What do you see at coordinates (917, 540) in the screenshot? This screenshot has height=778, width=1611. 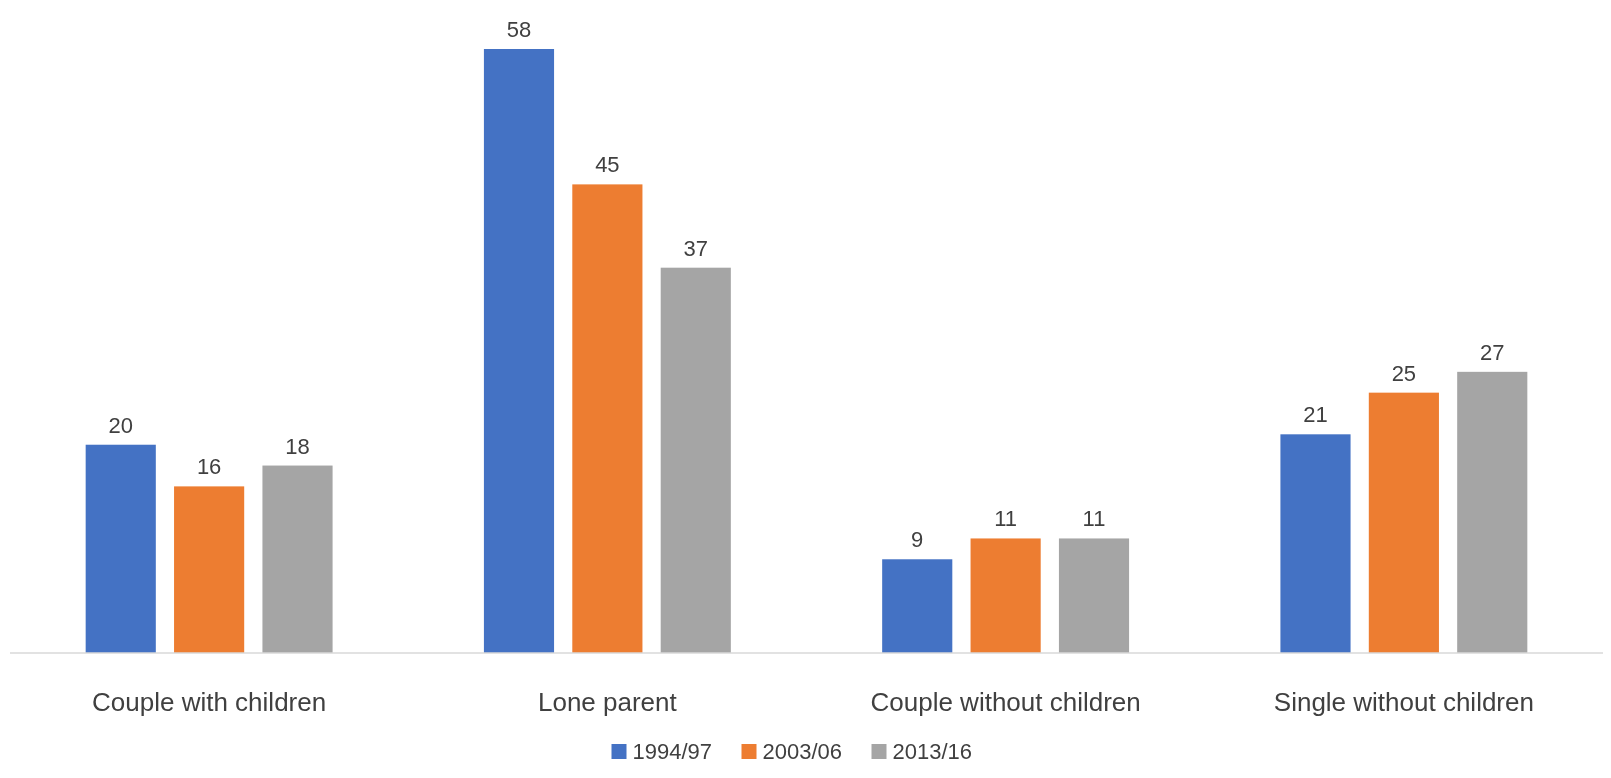 I see `data-label: 9` at bounding box center [917, 540].